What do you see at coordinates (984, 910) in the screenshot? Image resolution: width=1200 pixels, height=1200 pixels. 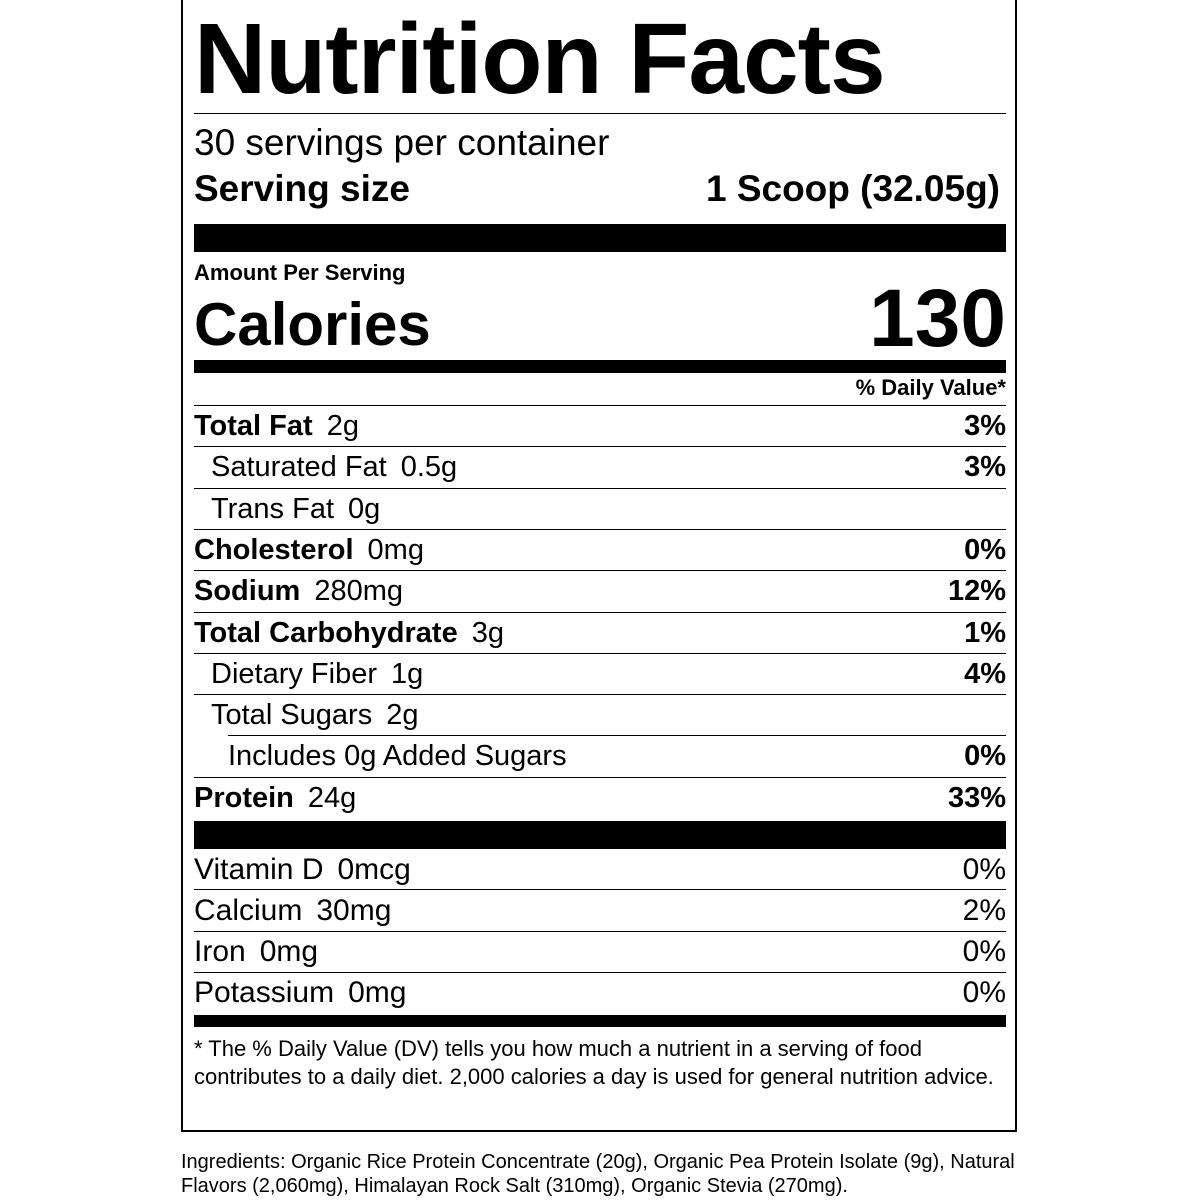 I see `daily-value: 2%` at bounding box center [984, 910].